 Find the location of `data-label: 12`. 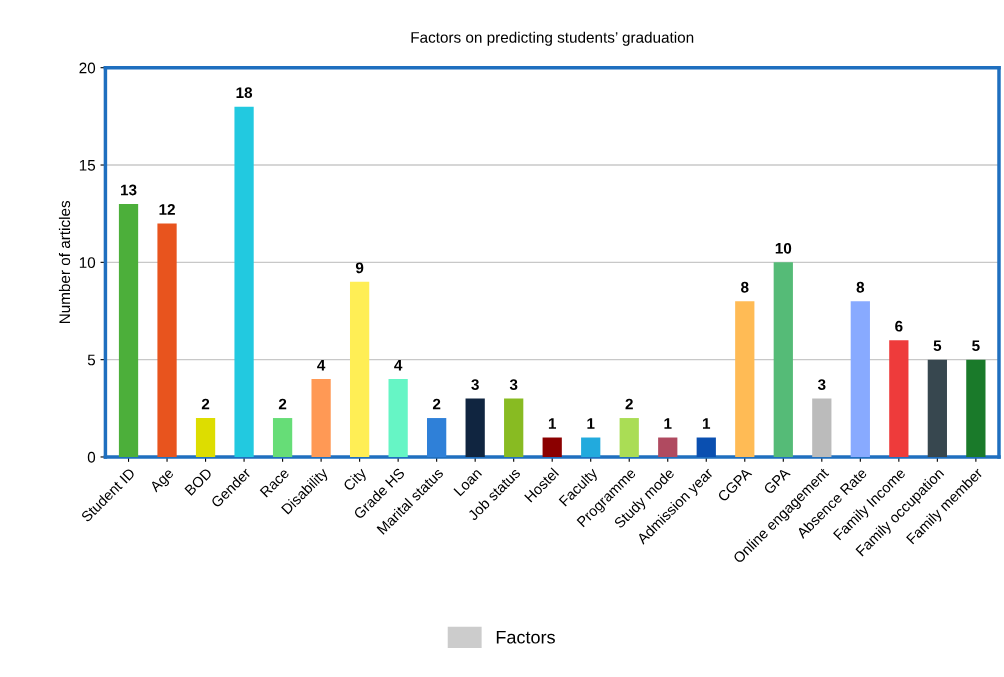

data-label: 12 is located at coordinates (167, 209).